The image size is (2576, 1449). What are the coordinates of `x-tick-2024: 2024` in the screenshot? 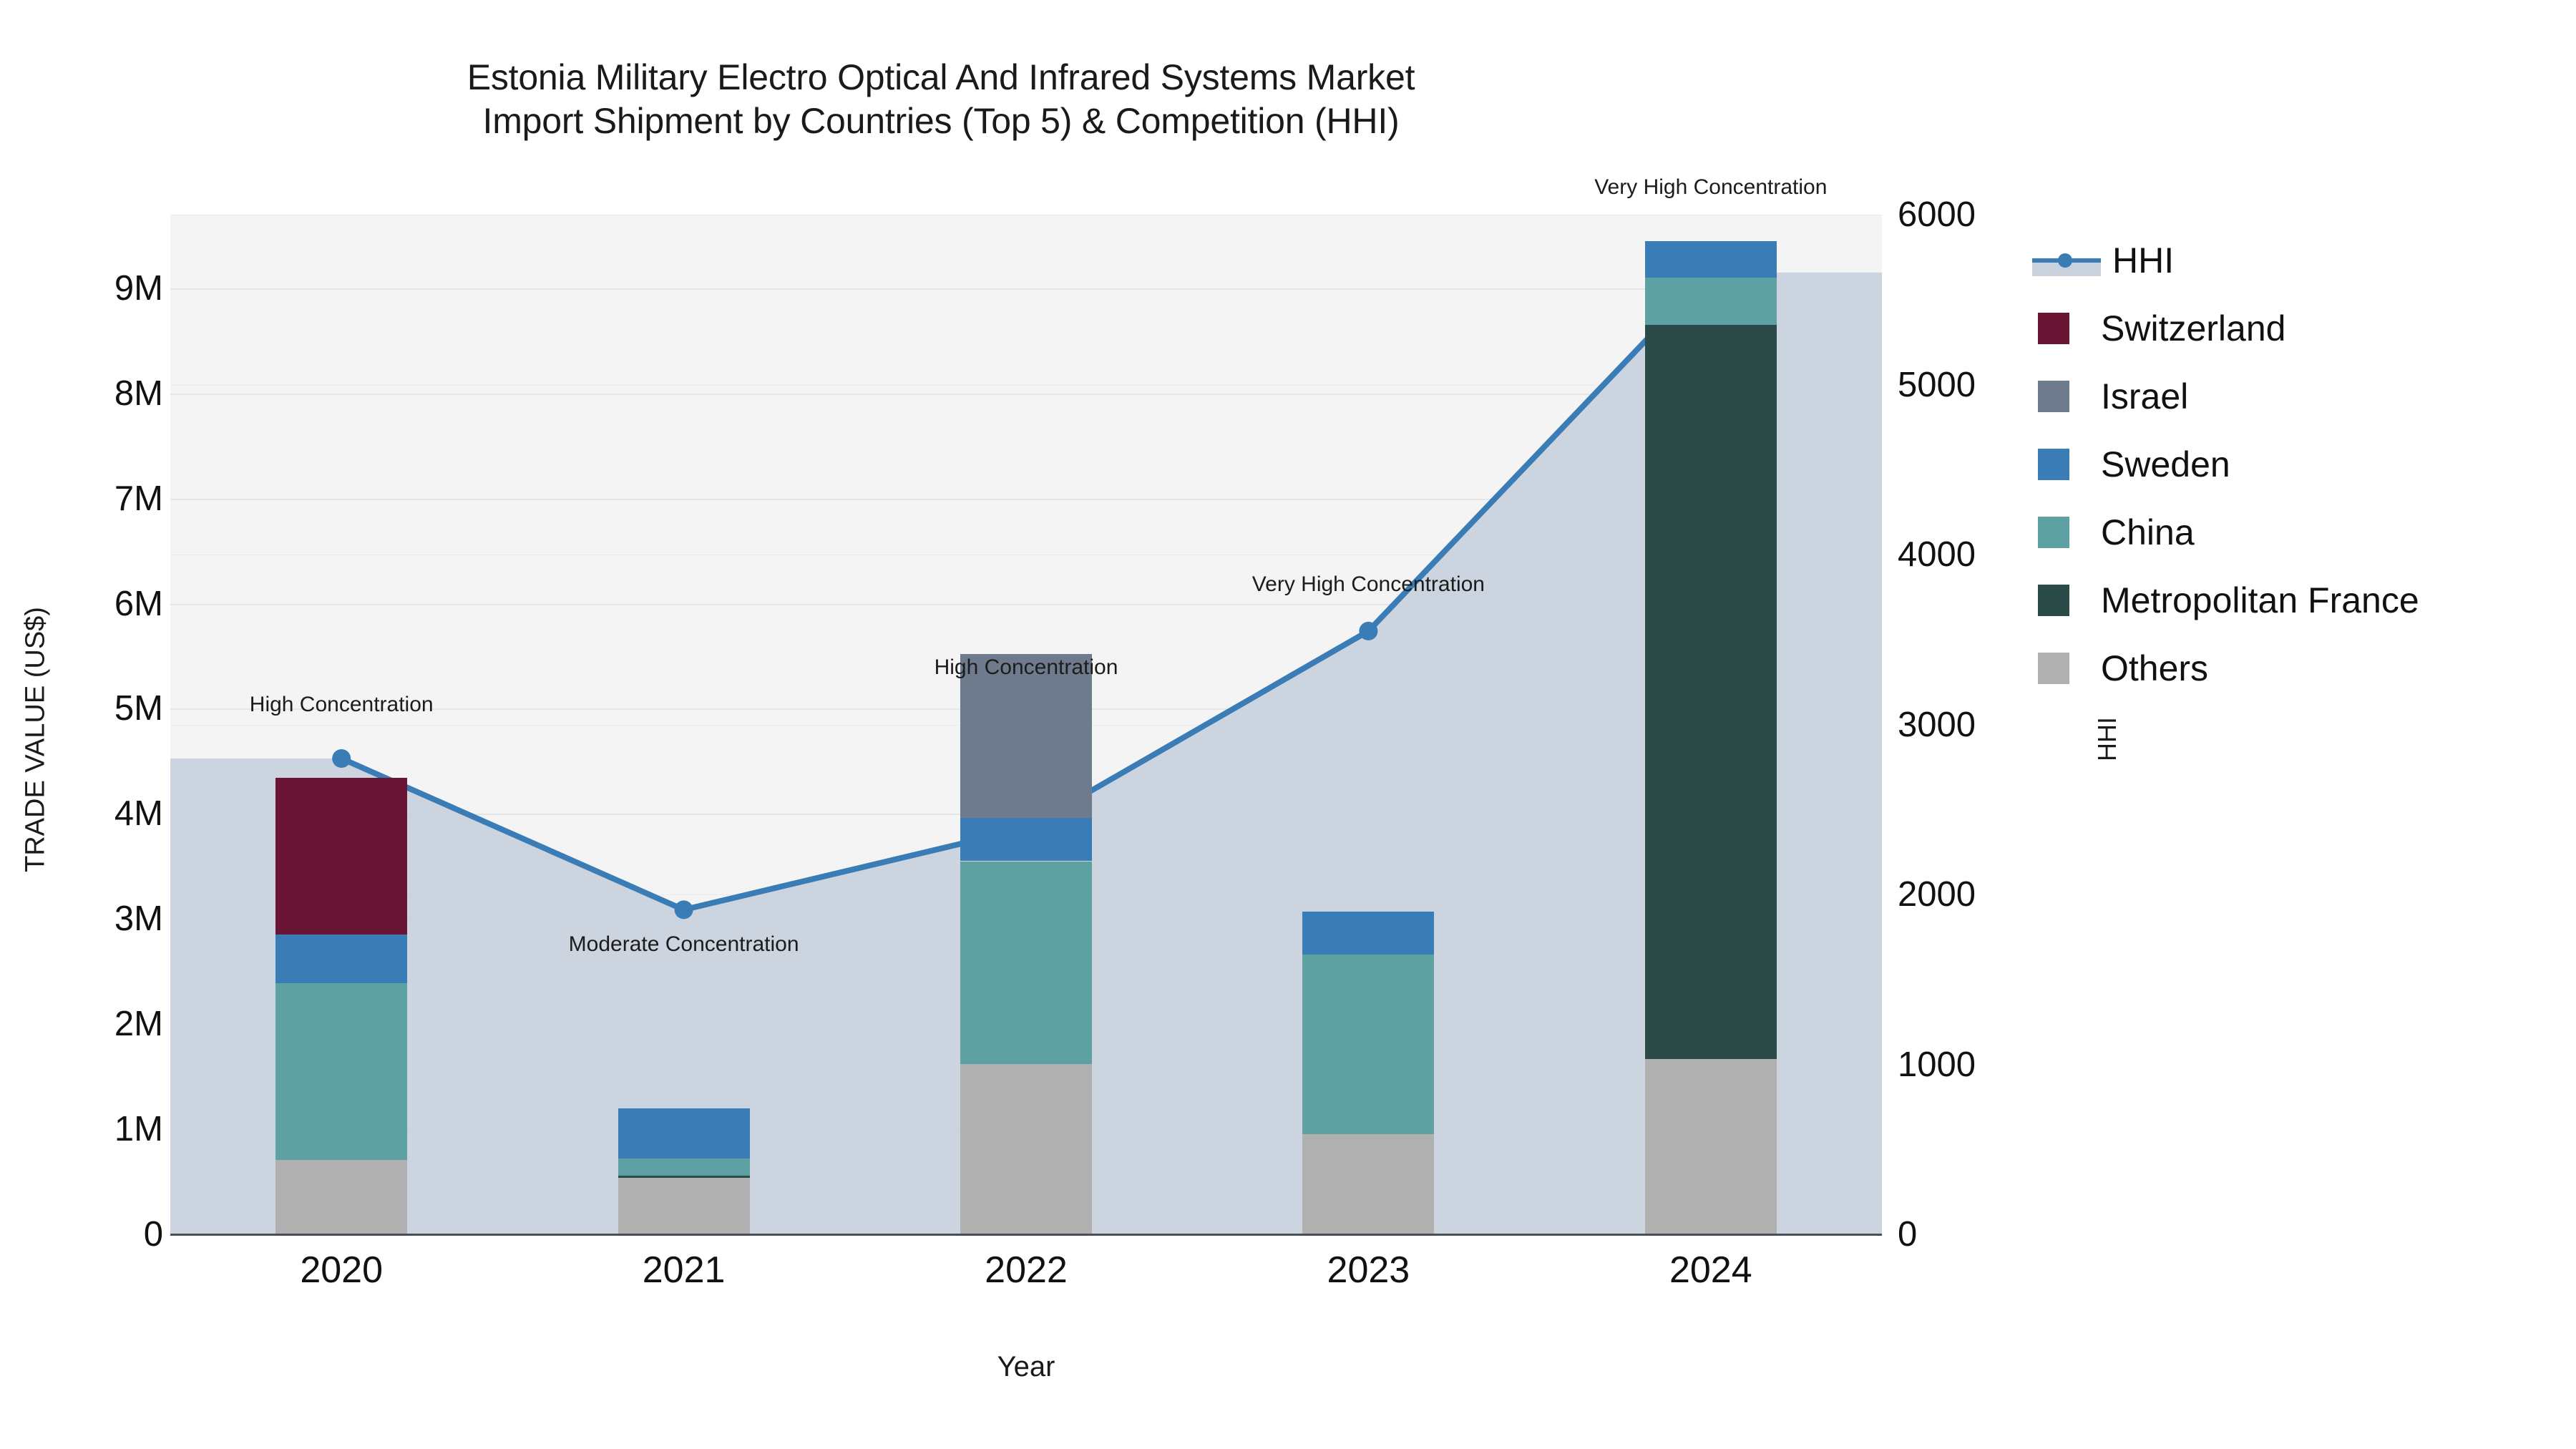 It's located at (1710, 1270).